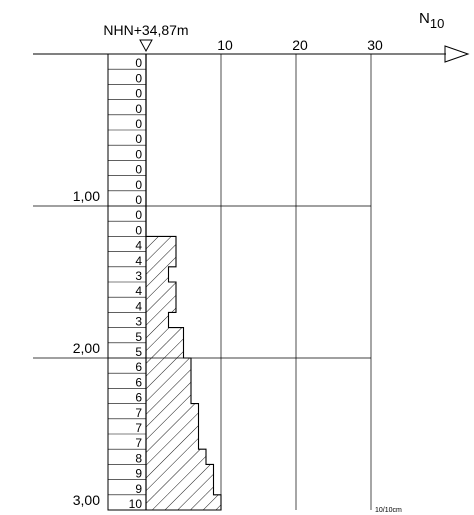 This screenshot has height=515, width=474. I want to click on axis-title: N10, so click(431, 20).